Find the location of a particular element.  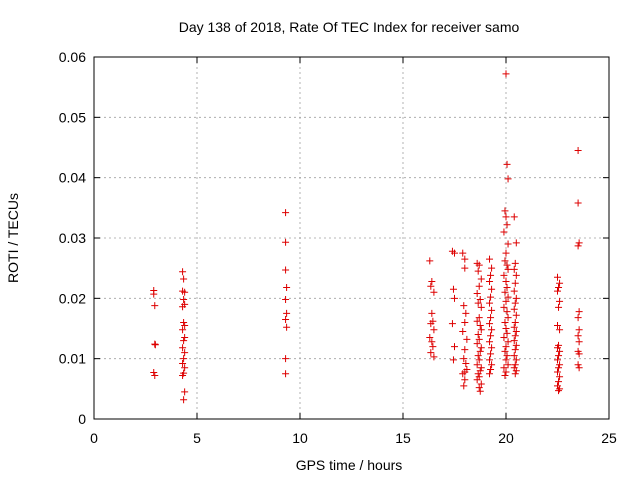

y-axis-title: ROTI / TECUs is located at coordinates (13, 238).